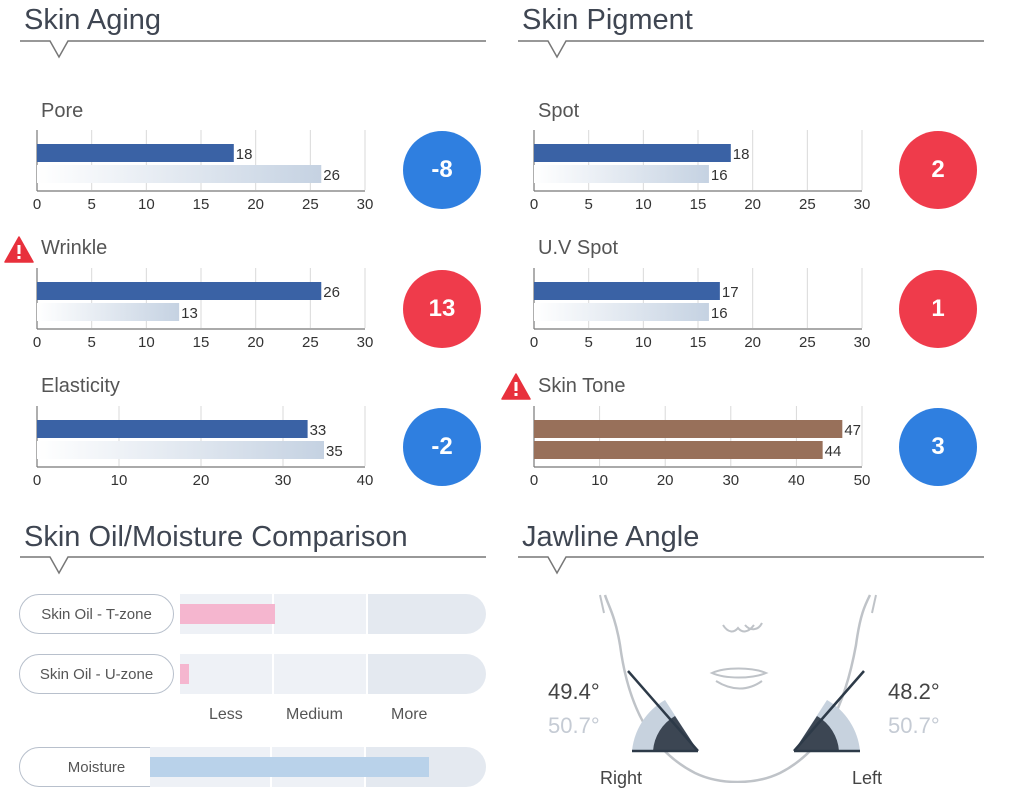  I want to click on difference-badge-pore: -8, so click(442, 170).